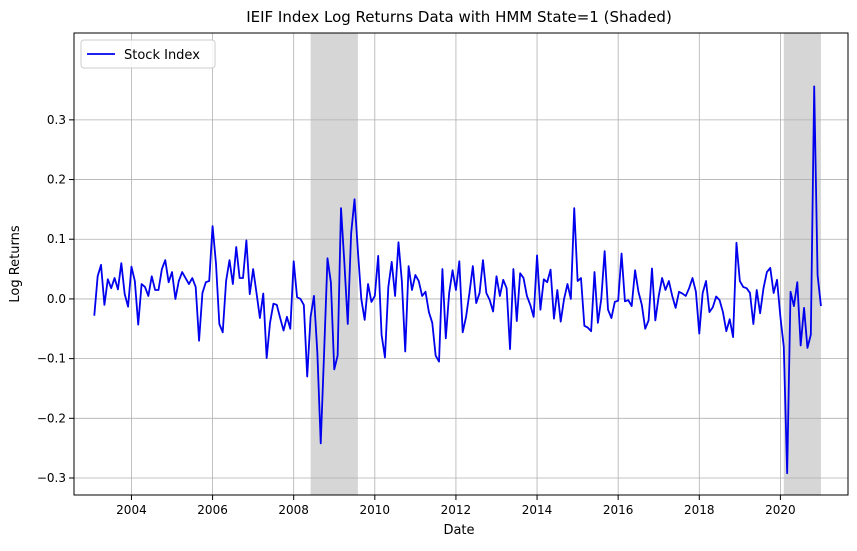 Image resolution: width=857 pixels, height=551 pixels. I want to click on y-axis-ticks: 0.3 0.2 0.1 0.0 −0.1 −0.2 −0.3, so click(55, 299).